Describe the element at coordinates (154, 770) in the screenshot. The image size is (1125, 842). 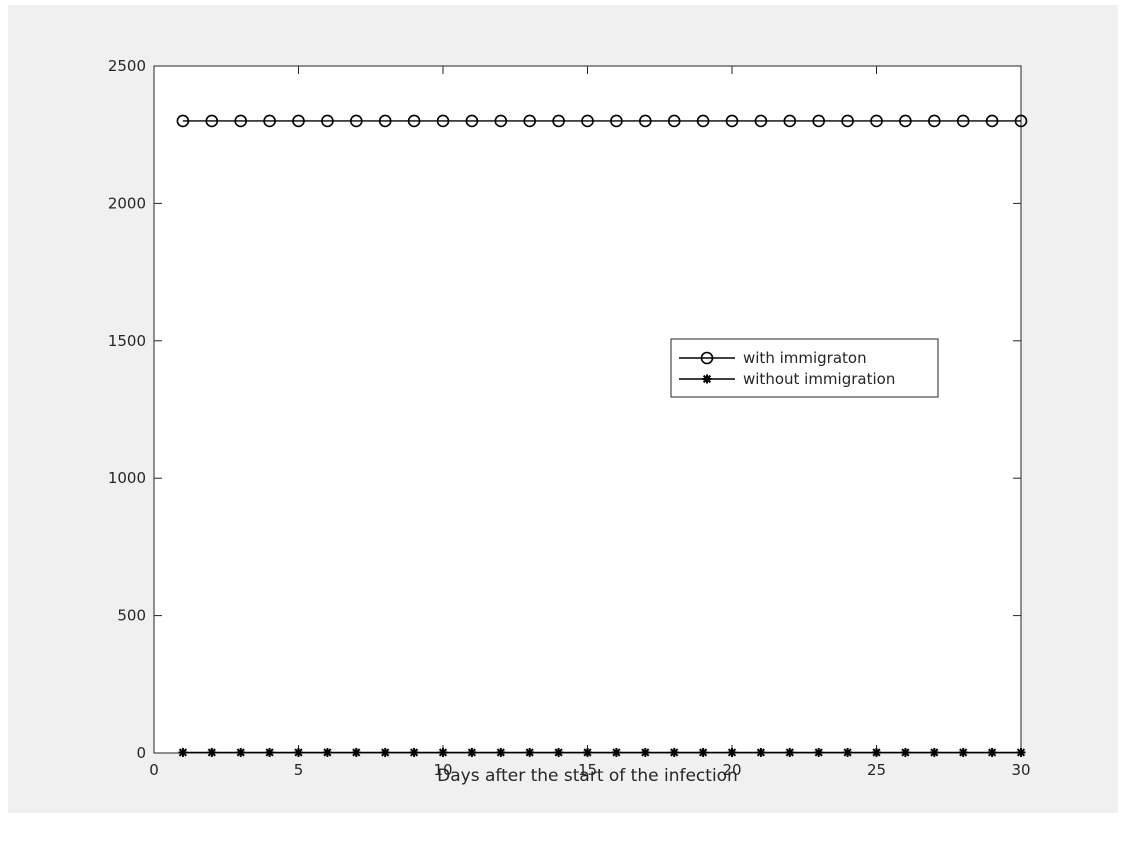
I see `x-tick-label: 0` at that location.